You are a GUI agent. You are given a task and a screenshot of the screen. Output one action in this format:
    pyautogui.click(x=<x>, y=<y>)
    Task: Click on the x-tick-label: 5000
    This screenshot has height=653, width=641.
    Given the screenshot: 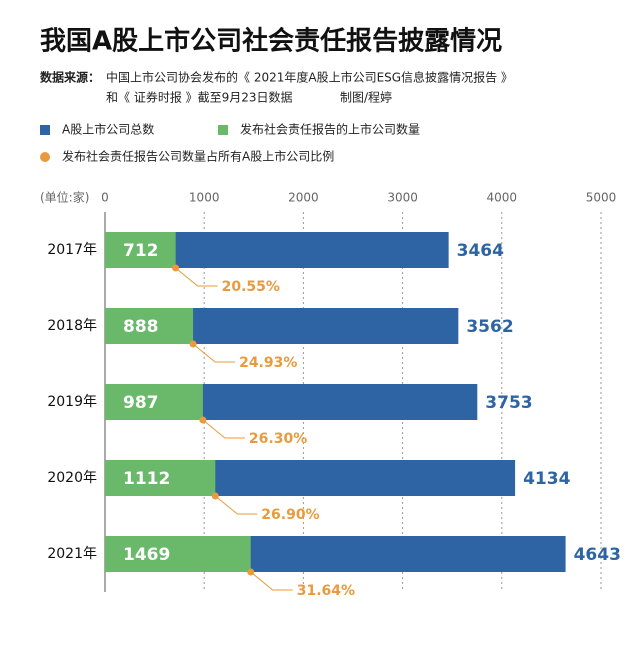 What is the action you would take?
    pyautogui.click(x=601, y=198)
    